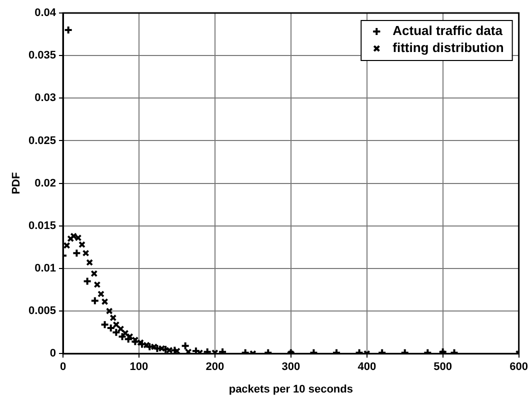  I want to click on x-tick-label: 100, so click(139, 367).